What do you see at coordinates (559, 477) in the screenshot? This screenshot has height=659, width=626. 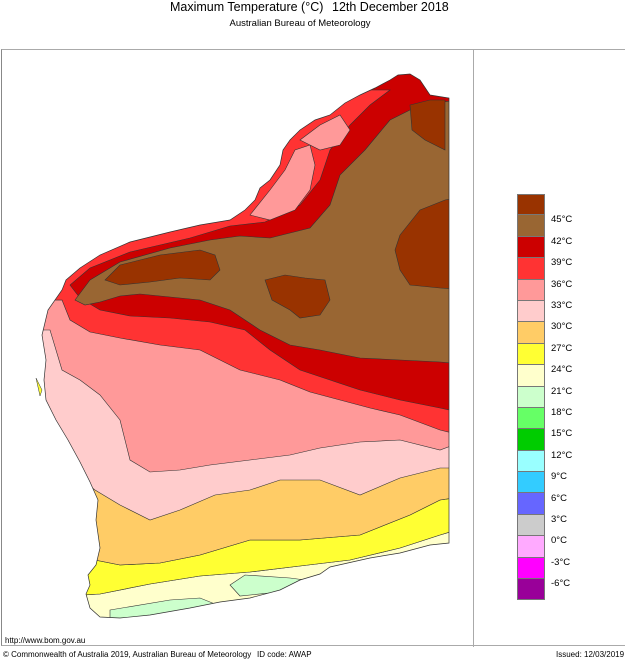 I see `legend-label: 9°C` at bounding box center [559, 477].